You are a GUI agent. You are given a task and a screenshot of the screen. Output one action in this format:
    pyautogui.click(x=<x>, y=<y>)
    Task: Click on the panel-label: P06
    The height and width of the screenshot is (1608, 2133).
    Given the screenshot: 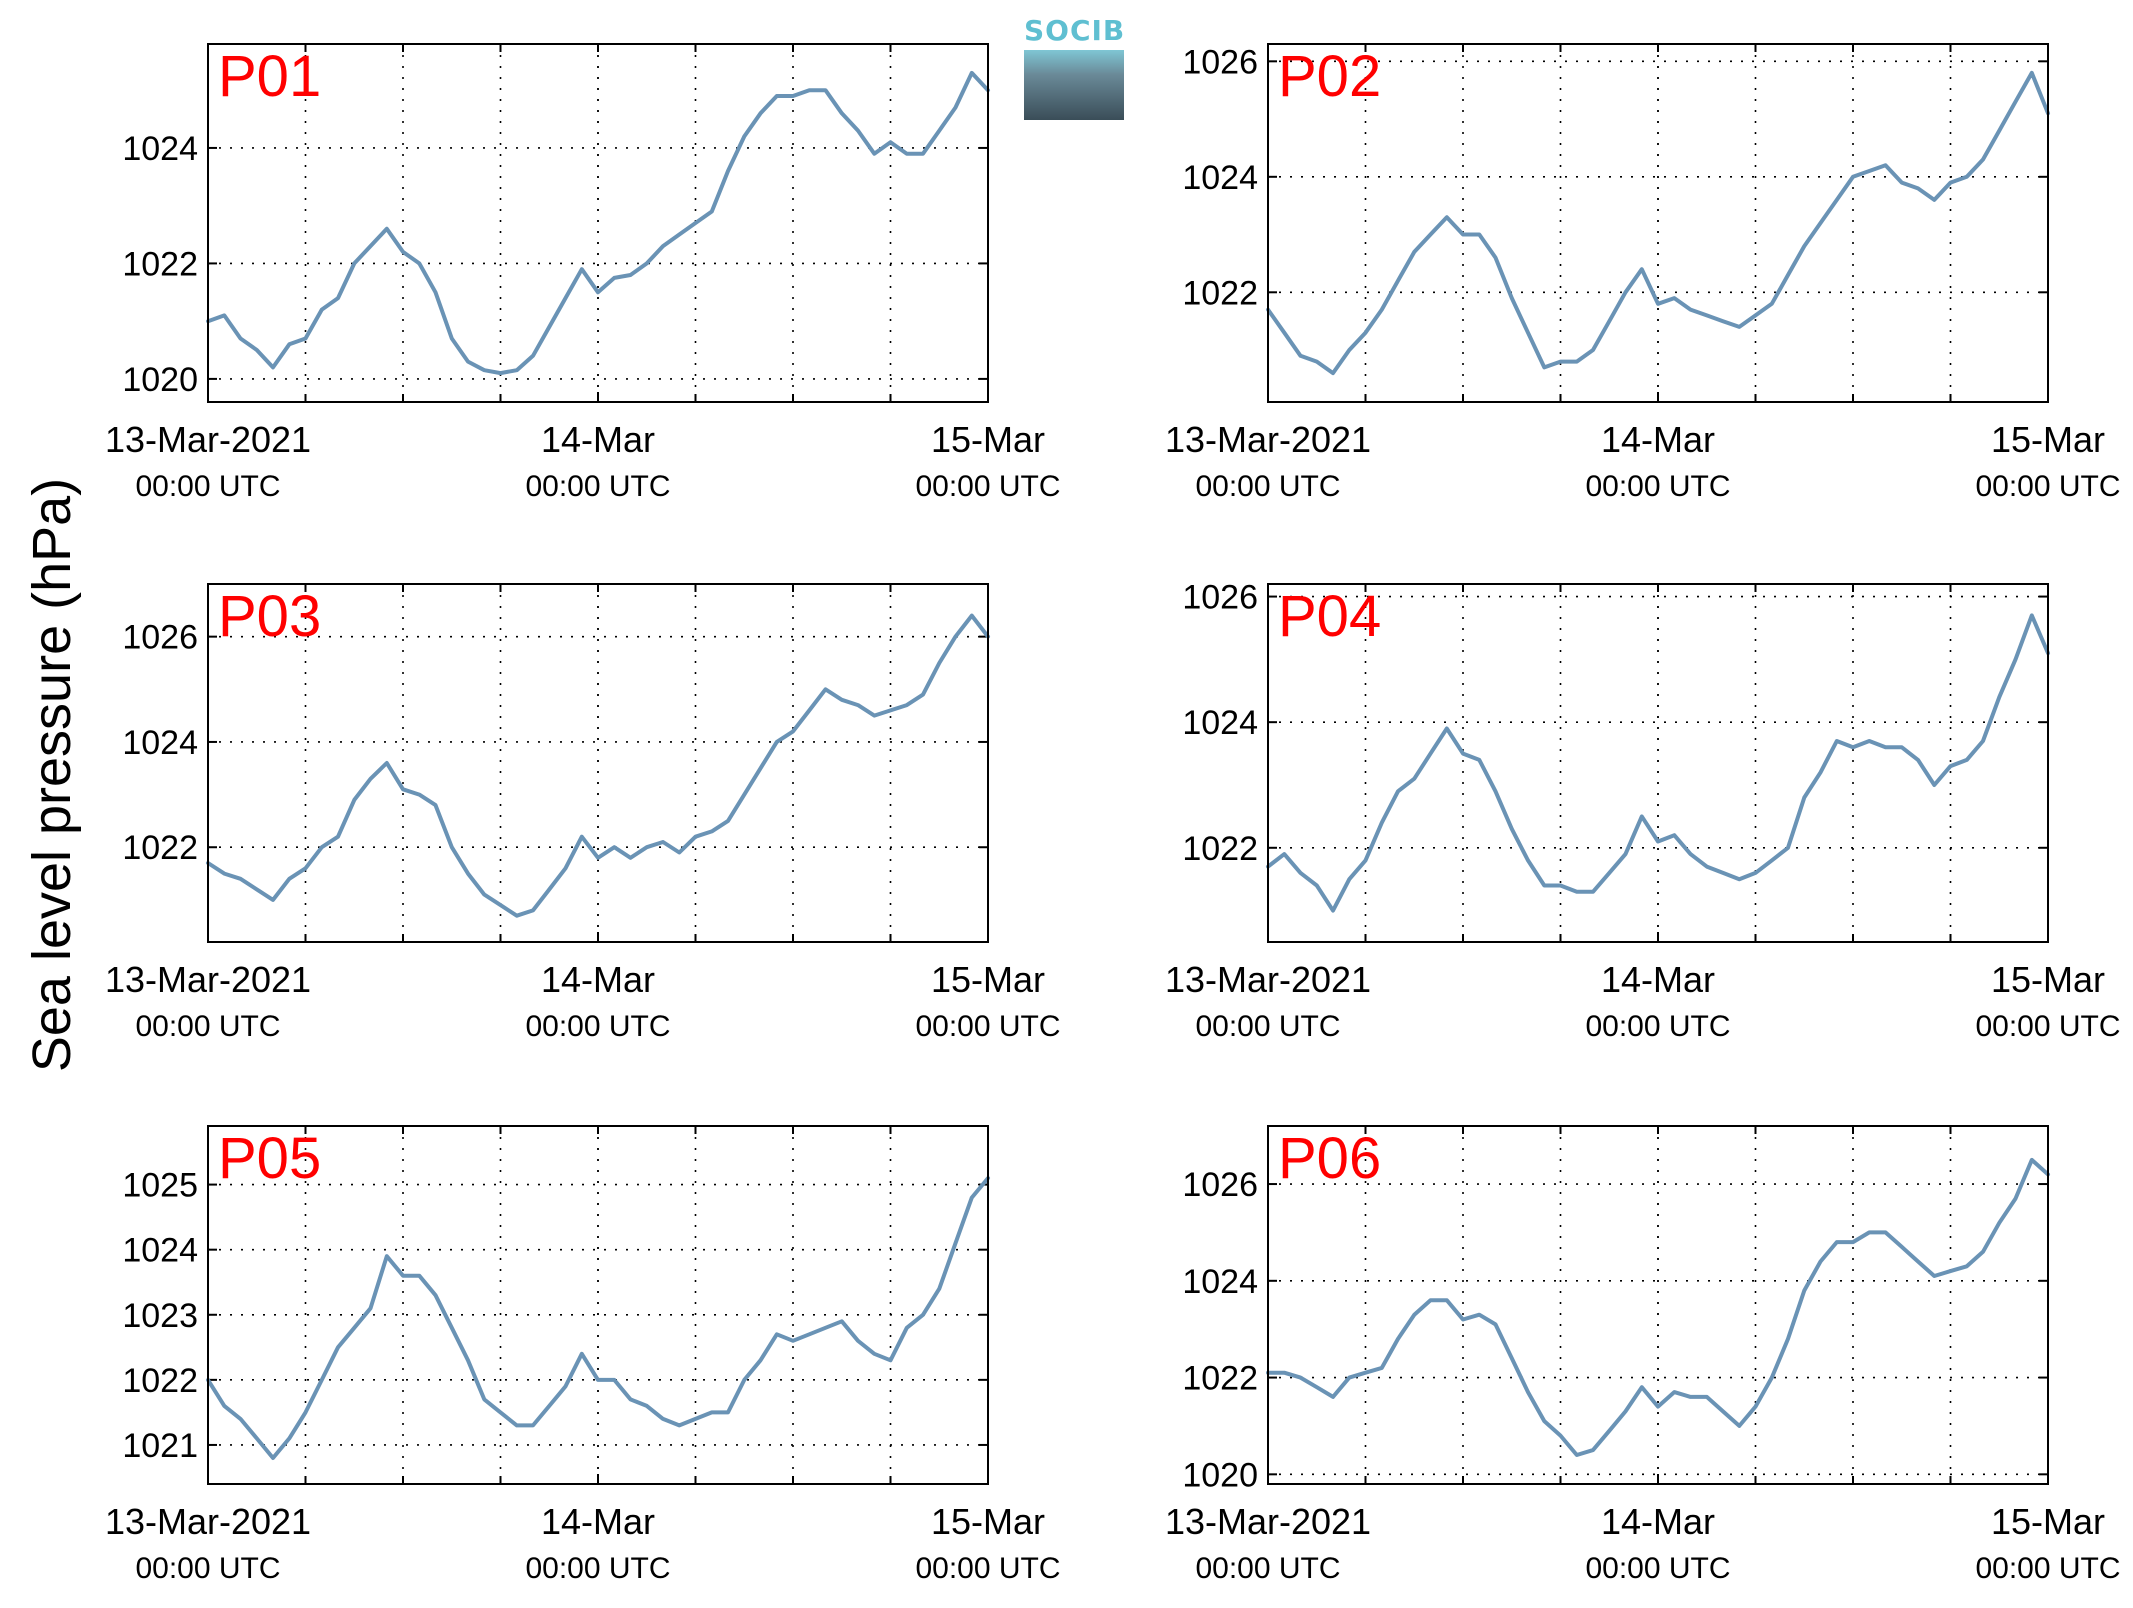 What is the action you would take?
    pyautogui.click(x=1329, y=1158)
    